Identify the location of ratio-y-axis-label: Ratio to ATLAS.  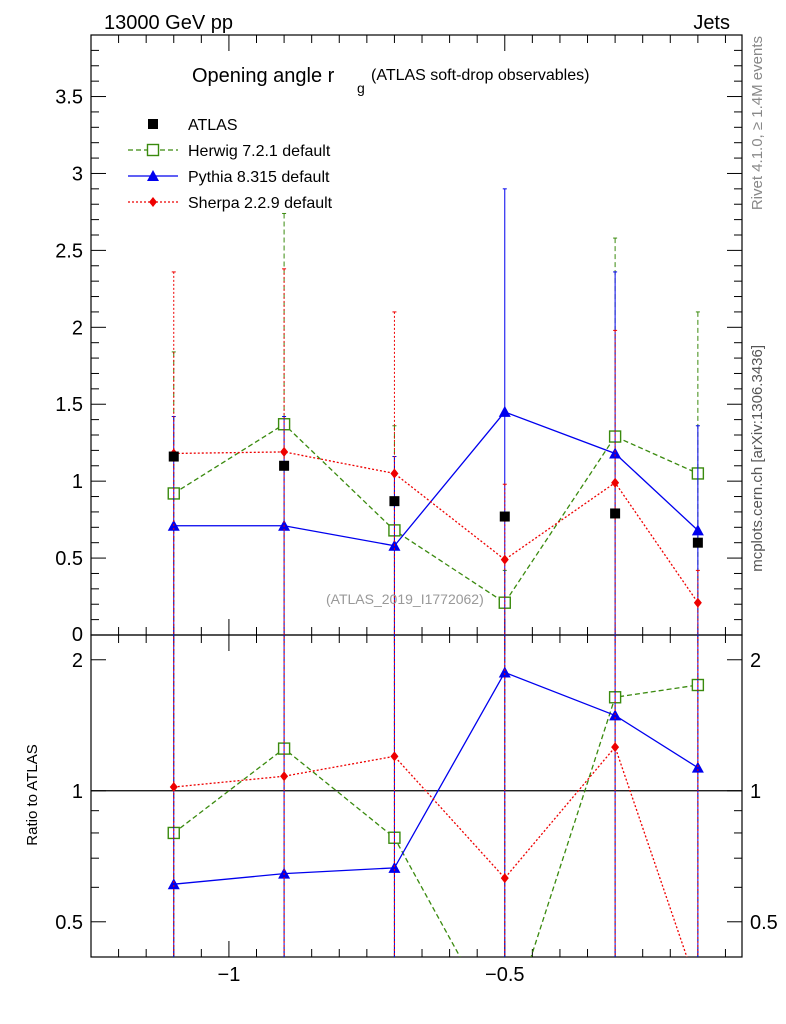
(32, 794).